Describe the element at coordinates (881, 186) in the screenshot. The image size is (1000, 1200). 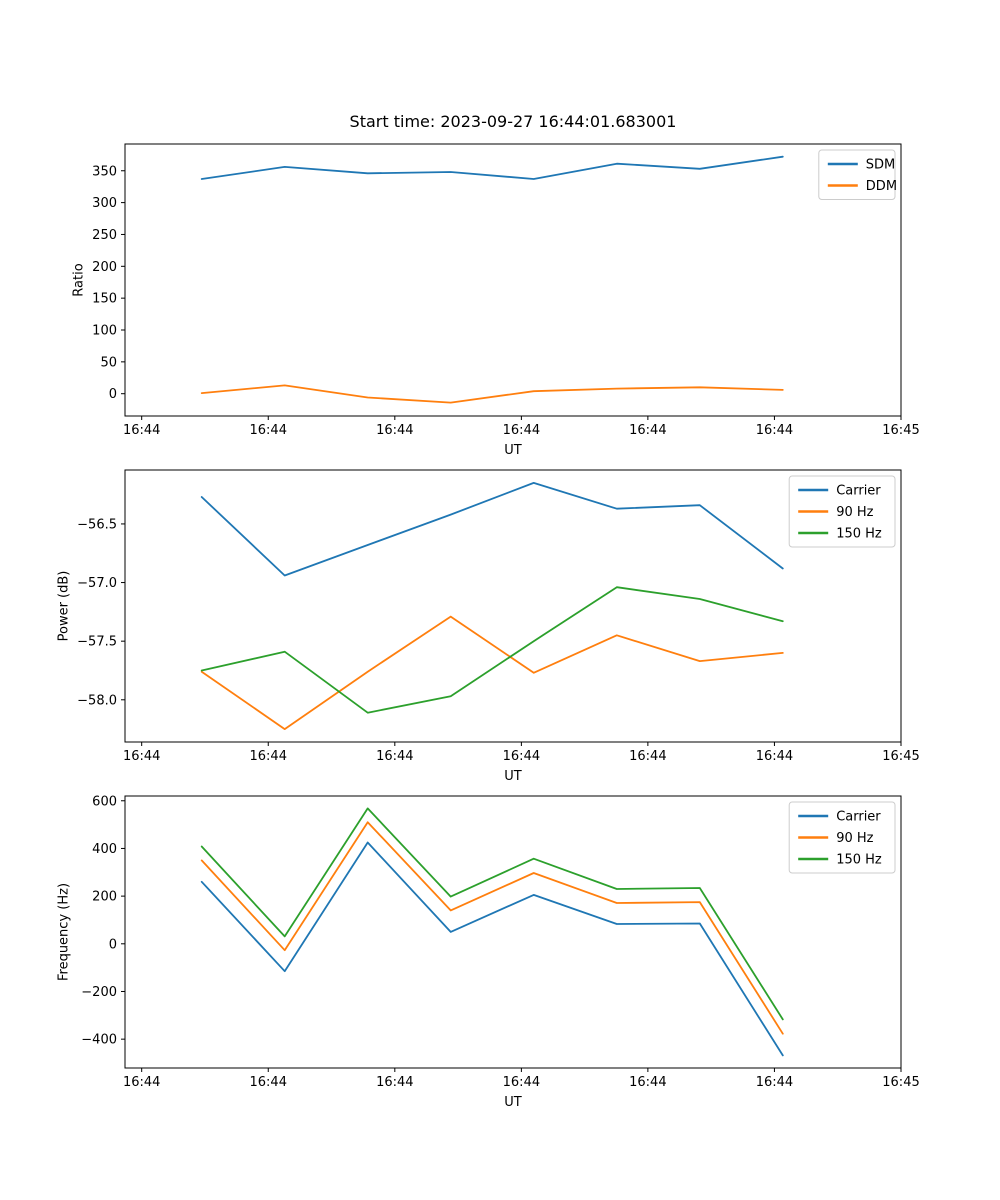
I see `legend-label: DDM` at that location.